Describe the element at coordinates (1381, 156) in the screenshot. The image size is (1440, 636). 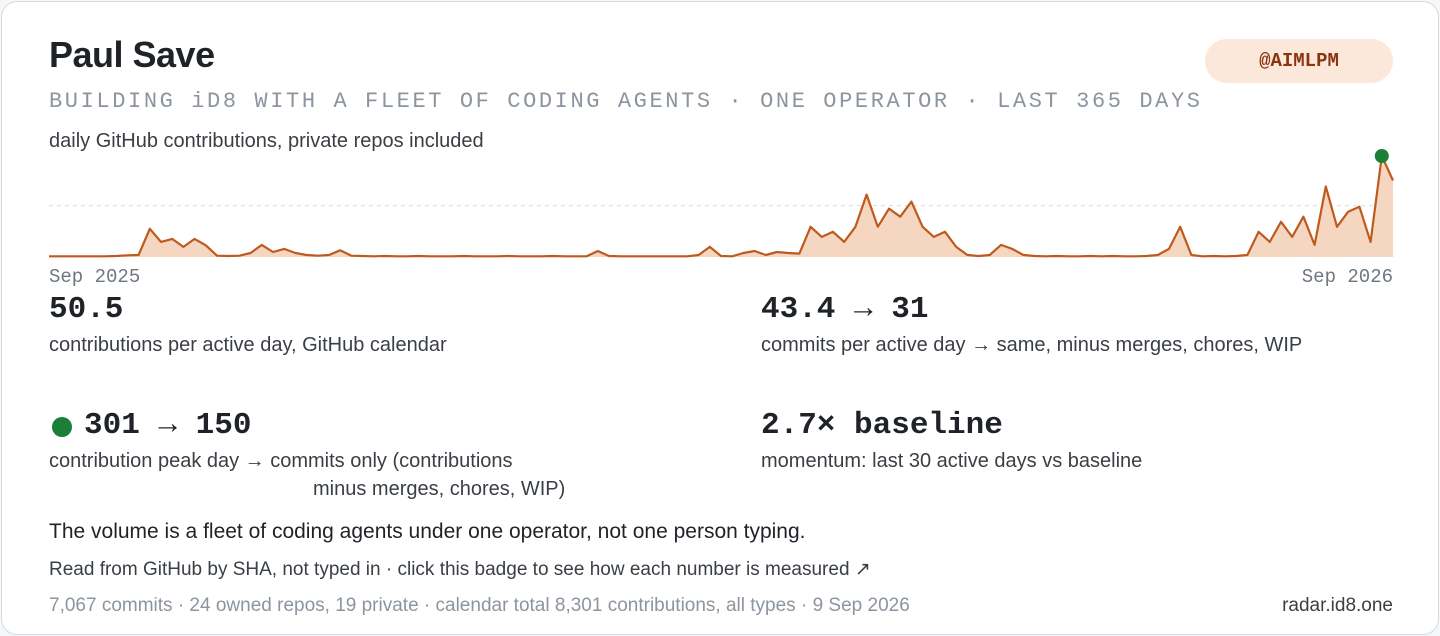
I see `peak-dot` at that location.